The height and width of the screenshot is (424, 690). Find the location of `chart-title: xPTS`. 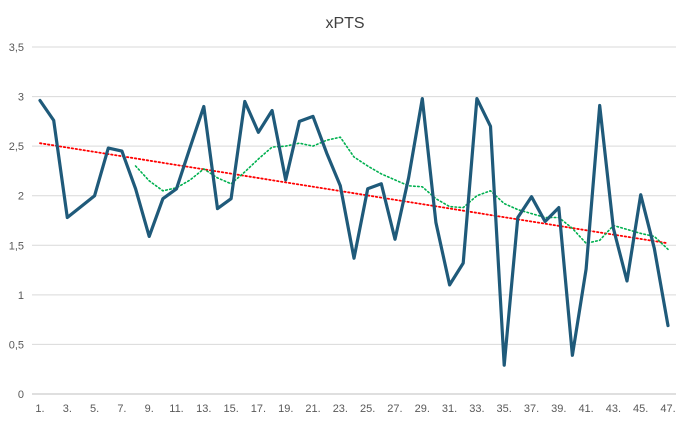

chart-title: xPTS is located at coordinates (344, 23).